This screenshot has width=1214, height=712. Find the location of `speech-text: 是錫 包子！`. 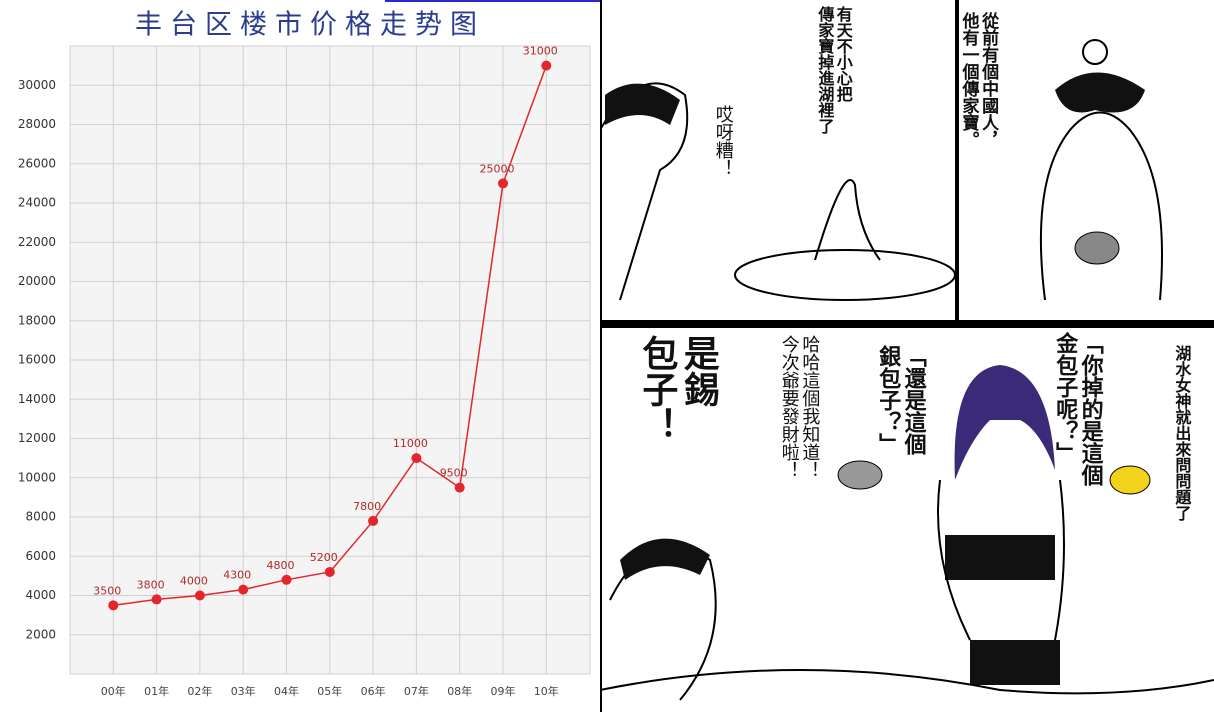

speech-text: 是錫 包子！ is located at coordinates (677, 389).